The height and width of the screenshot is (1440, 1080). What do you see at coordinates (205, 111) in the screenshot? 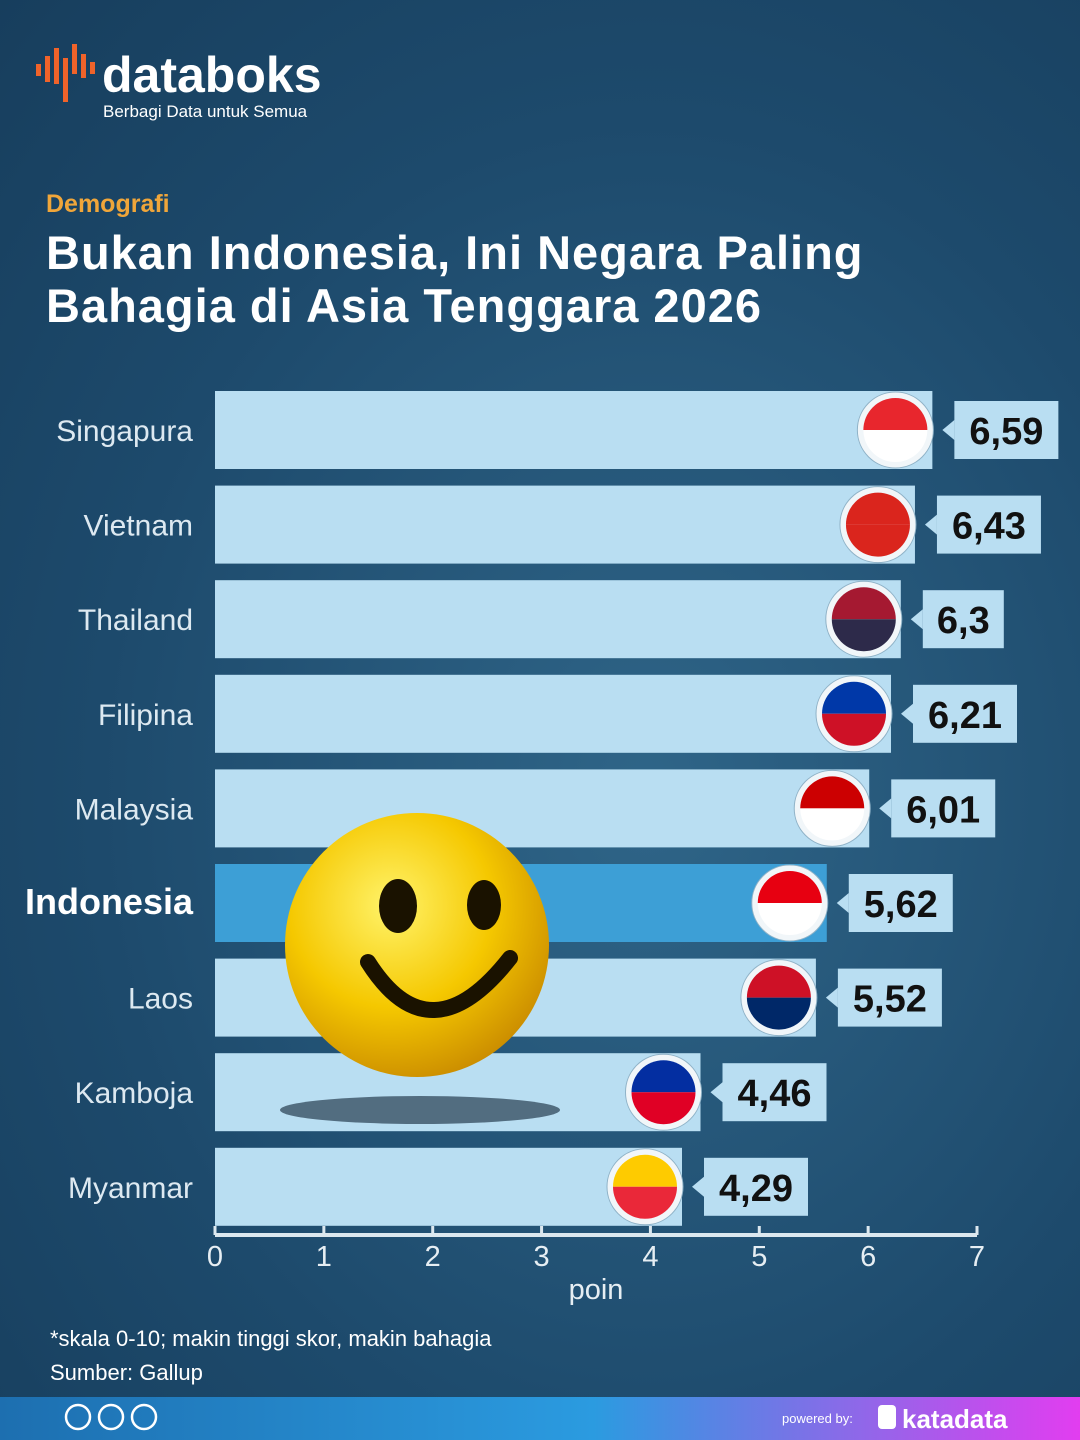
I see `tagline: Berbagi Data untuk Semua` at bounding box center [205, 111].